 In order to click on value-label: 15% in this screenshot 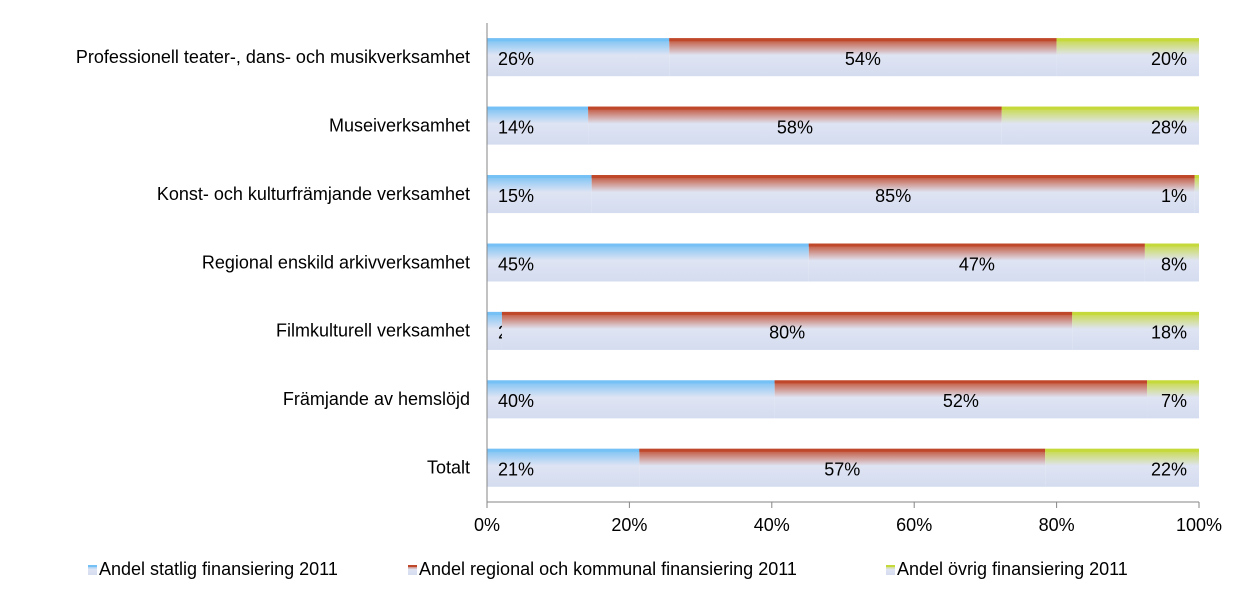, I will do `click(516, 196)`.